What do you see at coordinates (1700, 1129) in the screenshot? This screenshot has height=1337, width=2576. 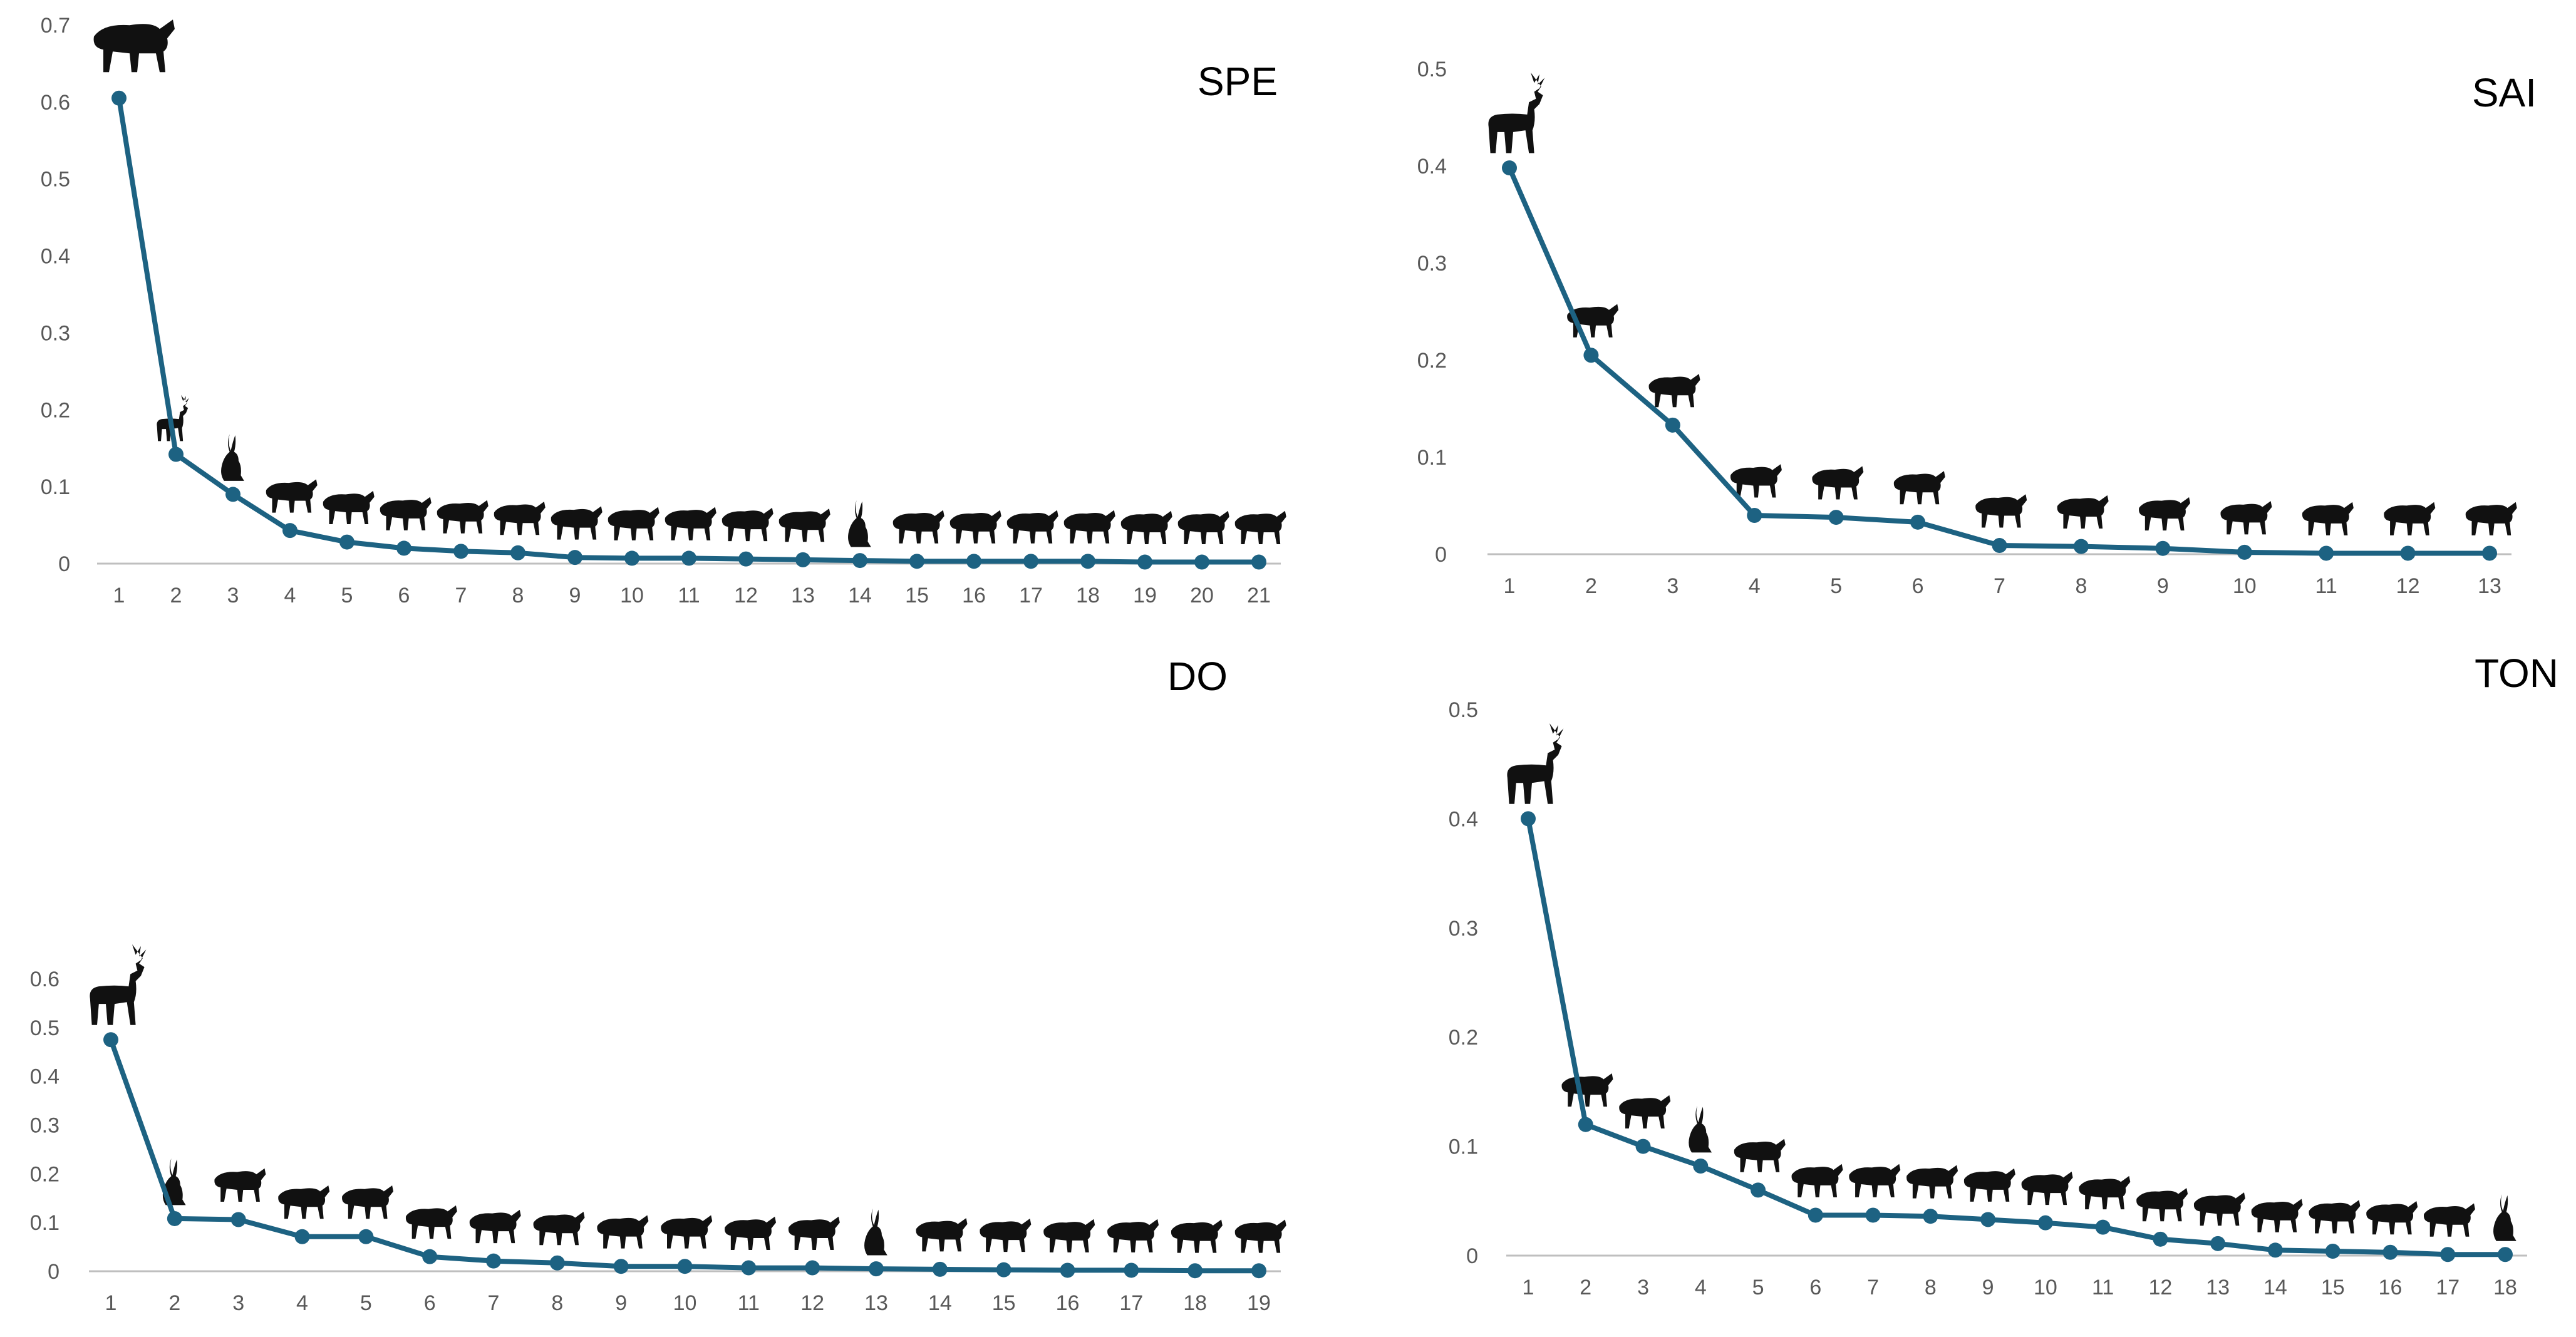 I see `rabbit-icon` at bounding box center [1700, 1129].